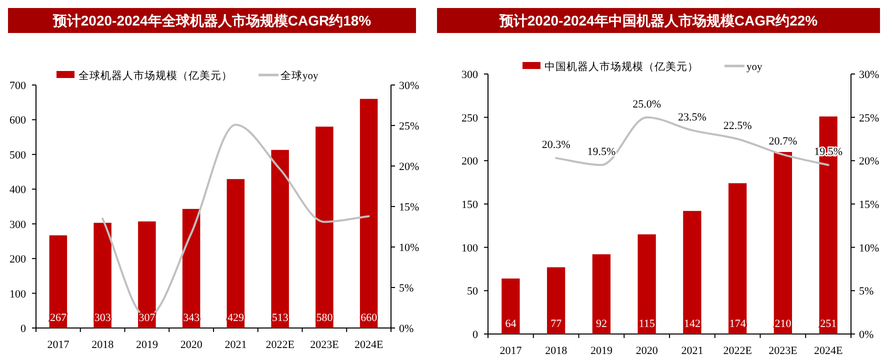 The width and height of the screenshot is (893, 362). I want to click on y-tick-label: 600, so click(18, 120).